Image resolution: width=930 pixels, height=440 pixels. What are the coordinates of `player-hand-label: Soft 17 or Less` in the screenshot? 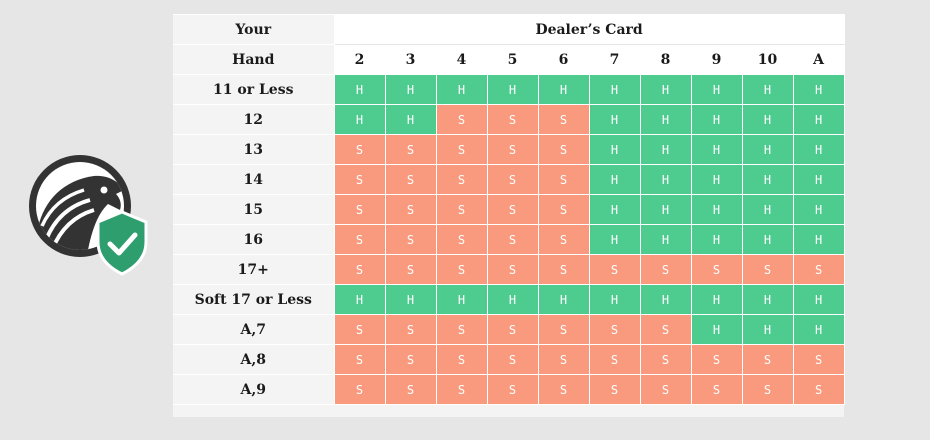 It's located at (254, 299).